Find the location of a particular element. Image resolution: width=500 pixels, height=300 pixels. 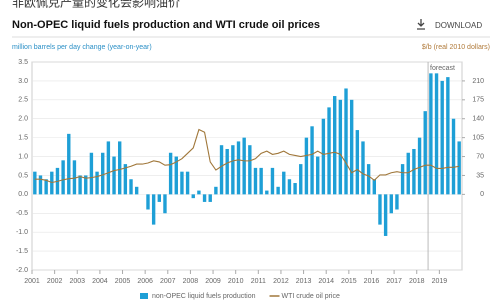

x-tick-label: 2007 is located at coordinates (168, 281).